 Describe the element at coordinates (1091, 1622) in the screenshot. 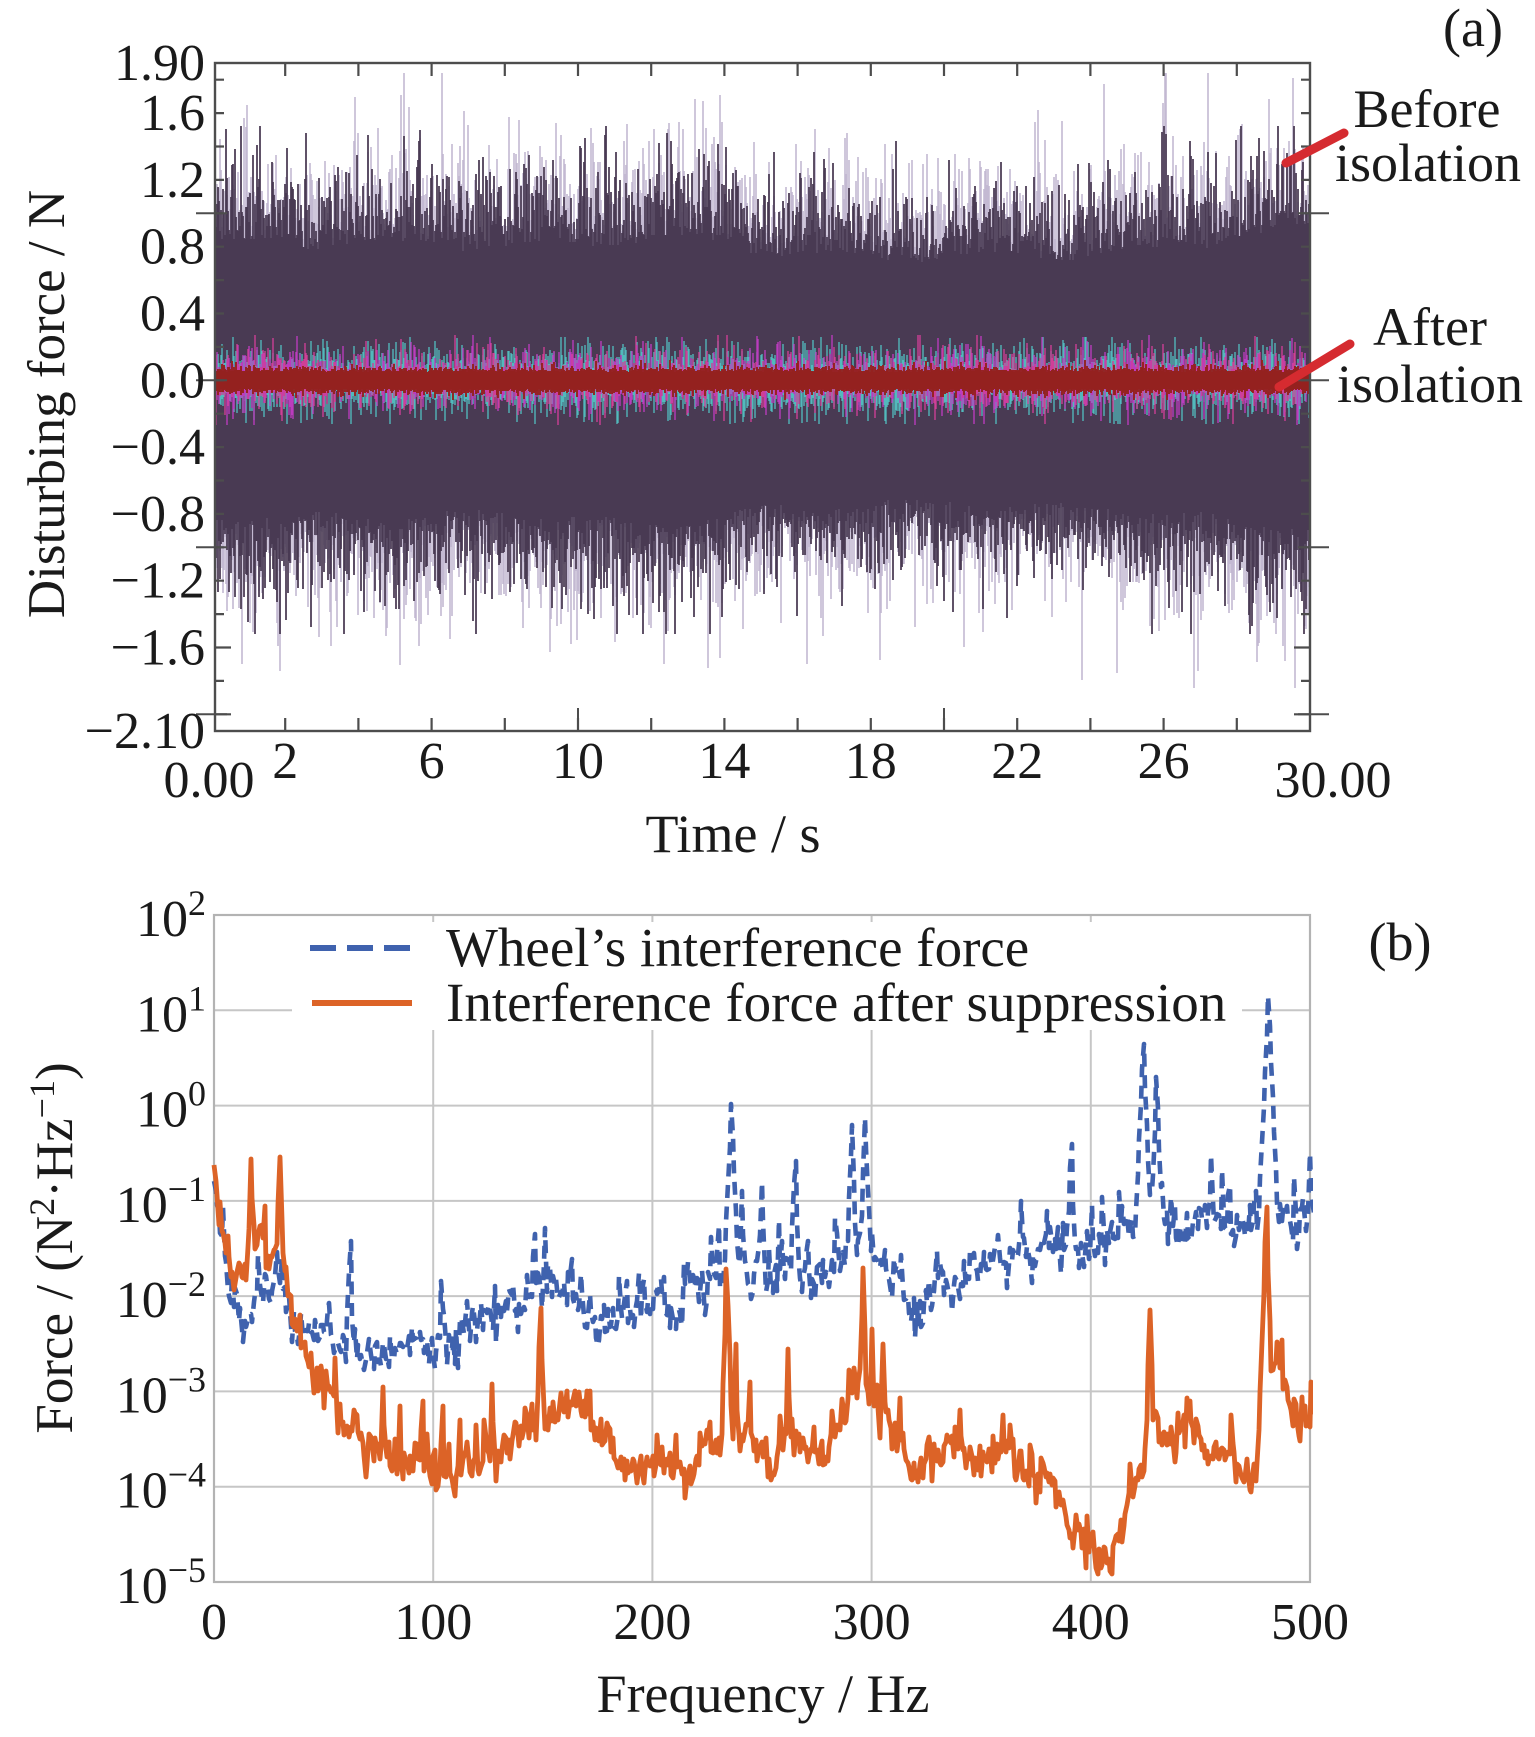

I see `svg-text: 400` at that location.